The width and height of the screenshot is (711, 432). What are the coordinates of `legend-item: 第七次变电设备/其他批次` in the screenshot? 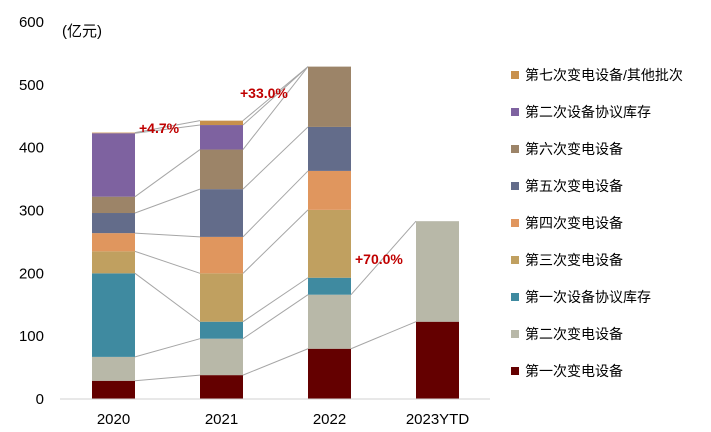 It's located at (597, 75).